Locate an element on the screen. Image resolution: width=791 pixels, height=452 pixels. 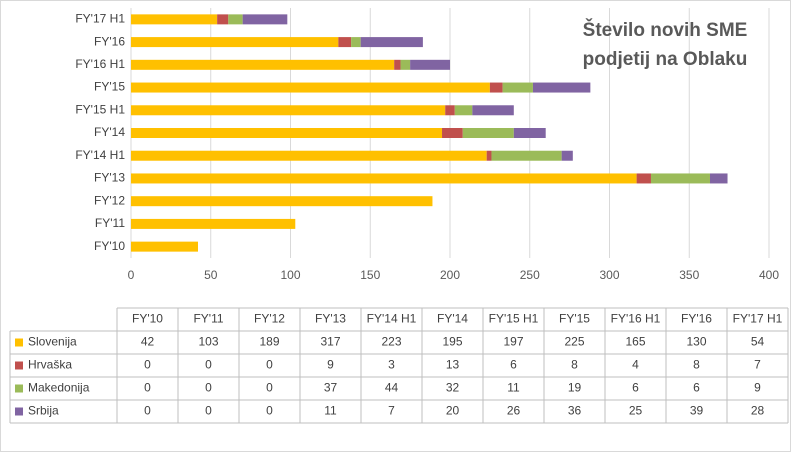
table-cell: 317 is located at coordinates (330, 342).